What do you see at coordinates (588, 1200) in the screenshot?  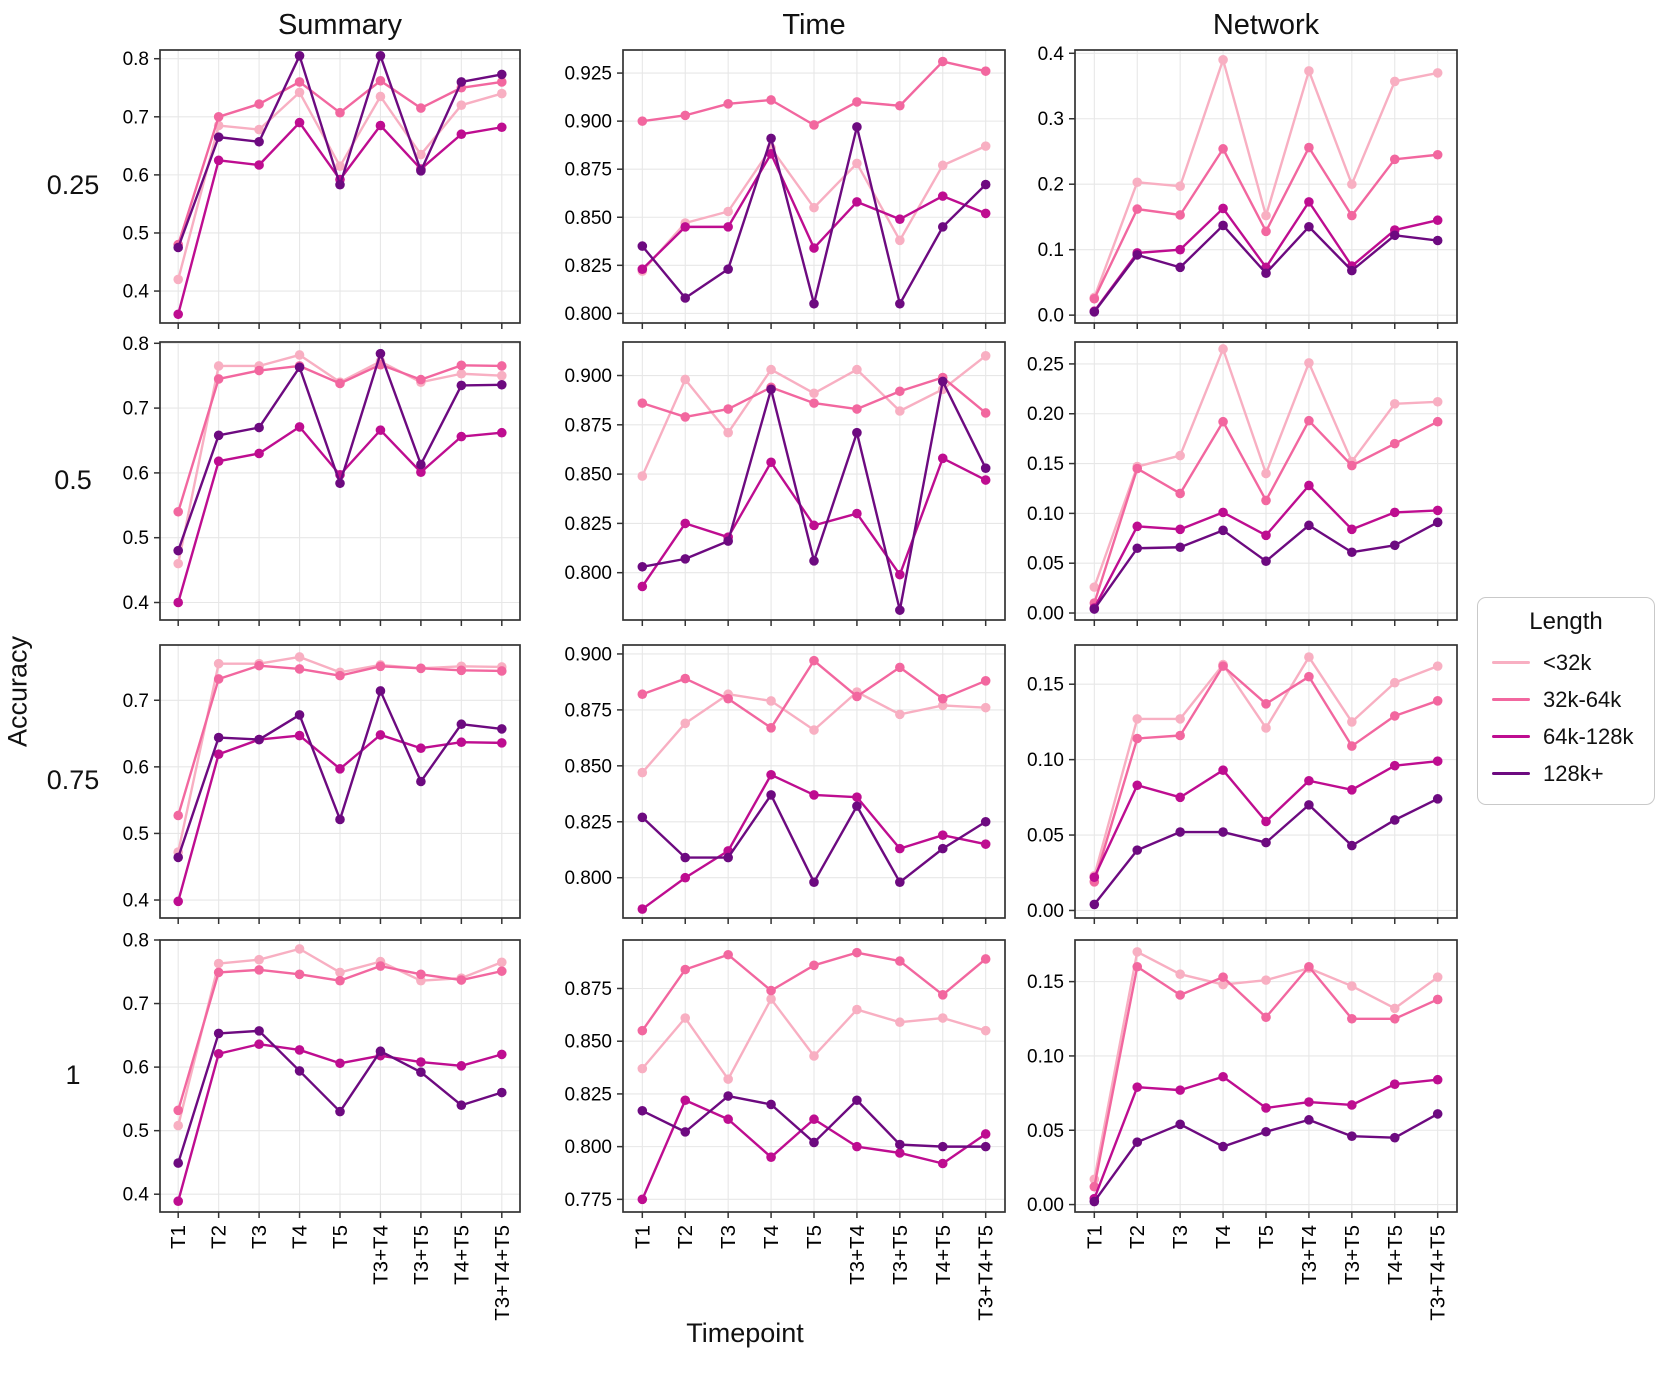 I see `svg-text: 0.775` at bounding box center [588, 1200].